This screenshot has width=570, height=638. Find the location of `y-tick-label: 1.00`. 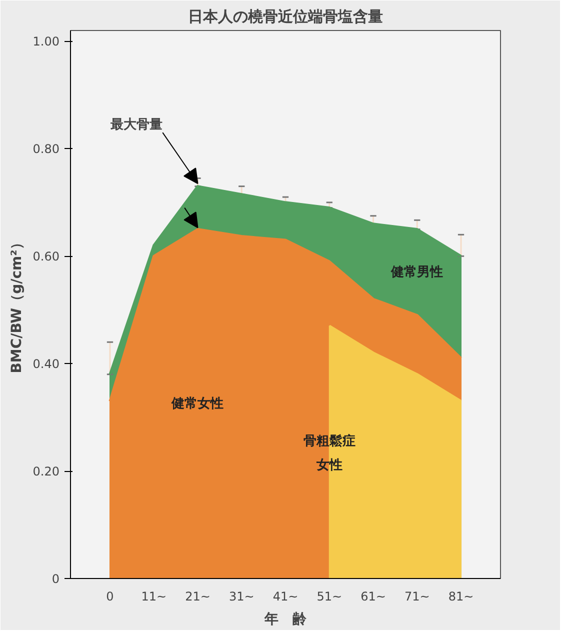

y-tick-label: 1.00 is located at coordinates (46, 41).